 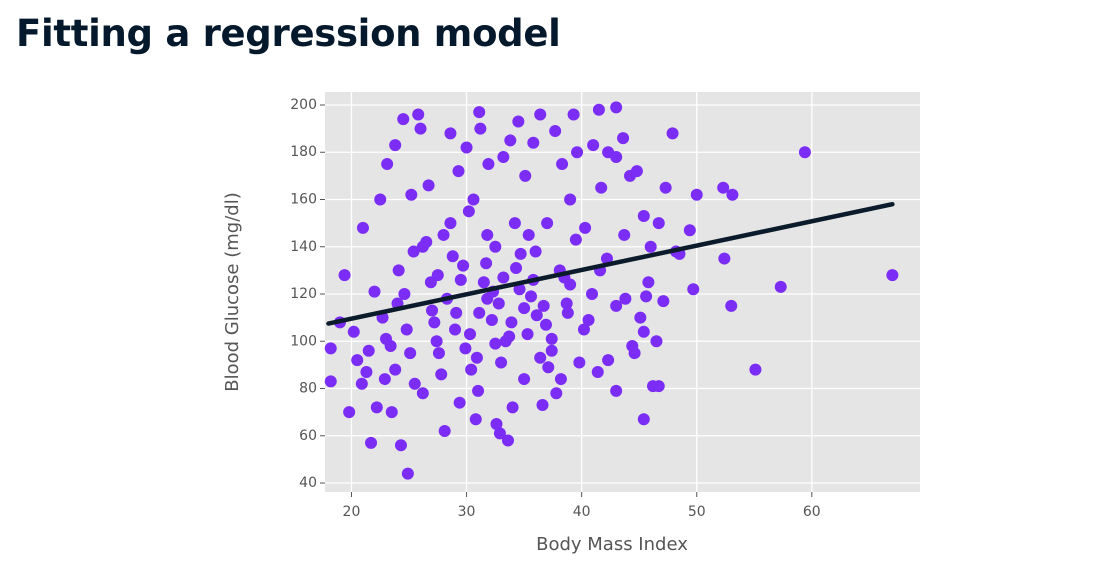 I want to click on y-tick-label: 40, so click(x=308, y=483).